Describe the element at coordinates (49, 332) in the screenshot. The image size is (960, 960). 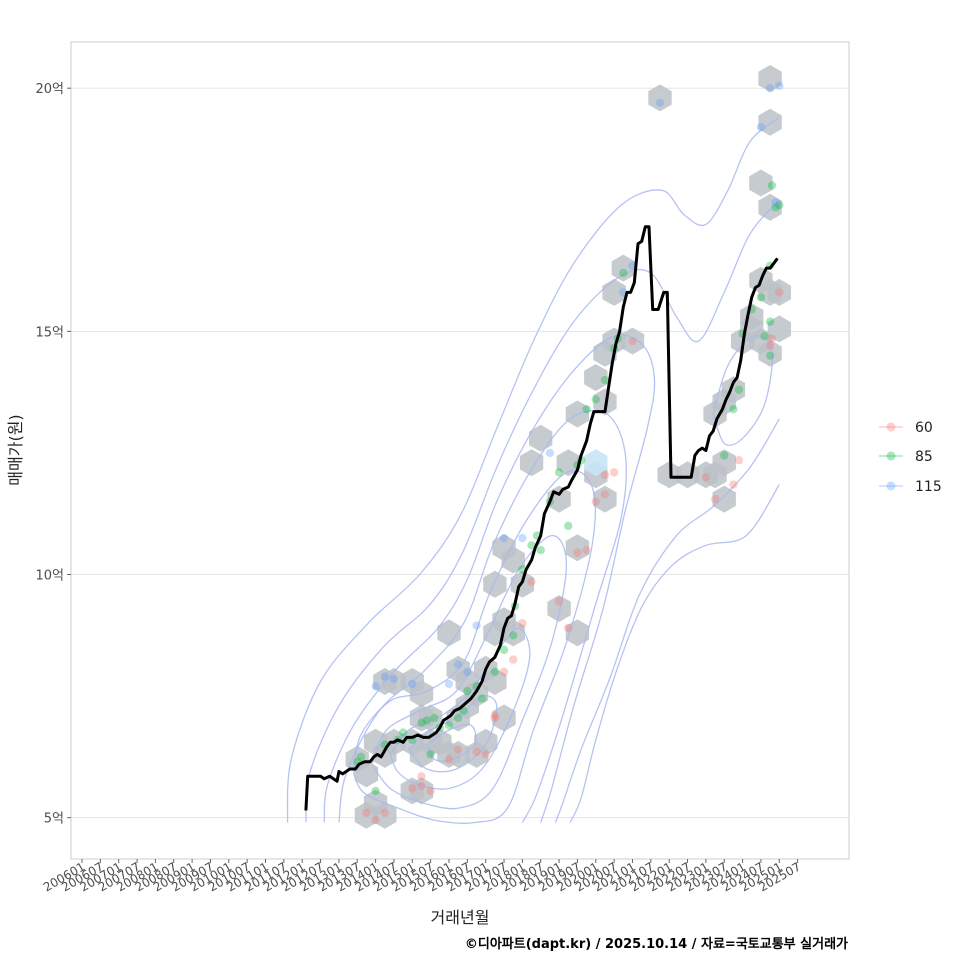
I see `y-tick-label: 15억` at that location.